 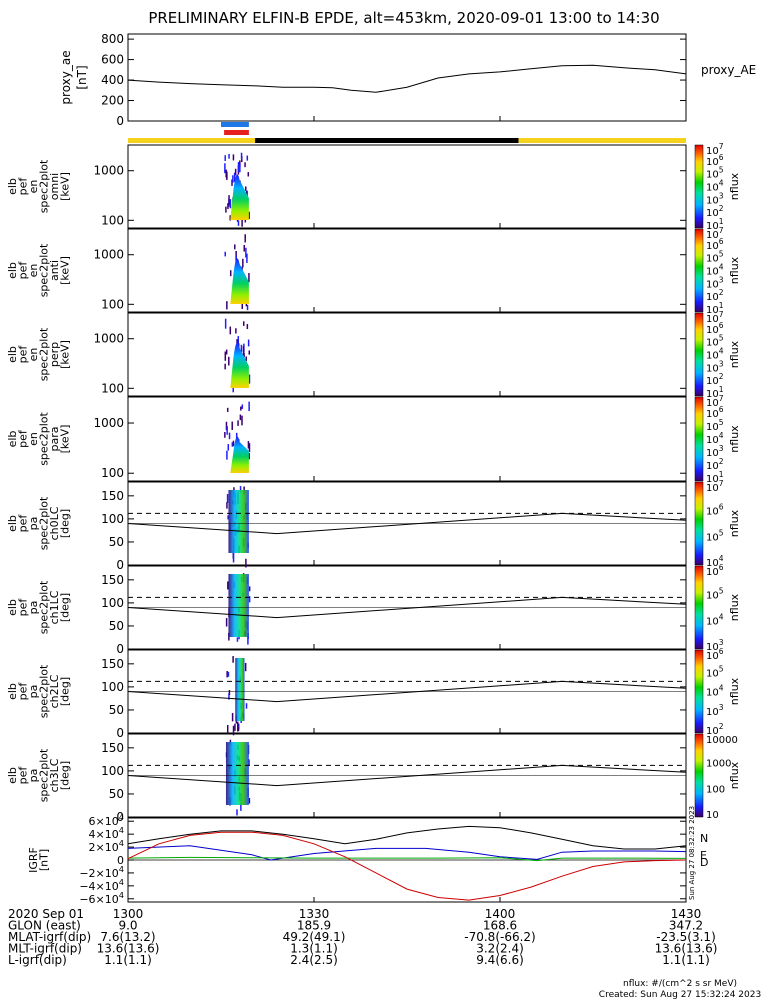 What do you see at coordinates (734, 186) in the screenshot?
I see `colorbar-label-omni: nflux` at bounding box center [734, 186].